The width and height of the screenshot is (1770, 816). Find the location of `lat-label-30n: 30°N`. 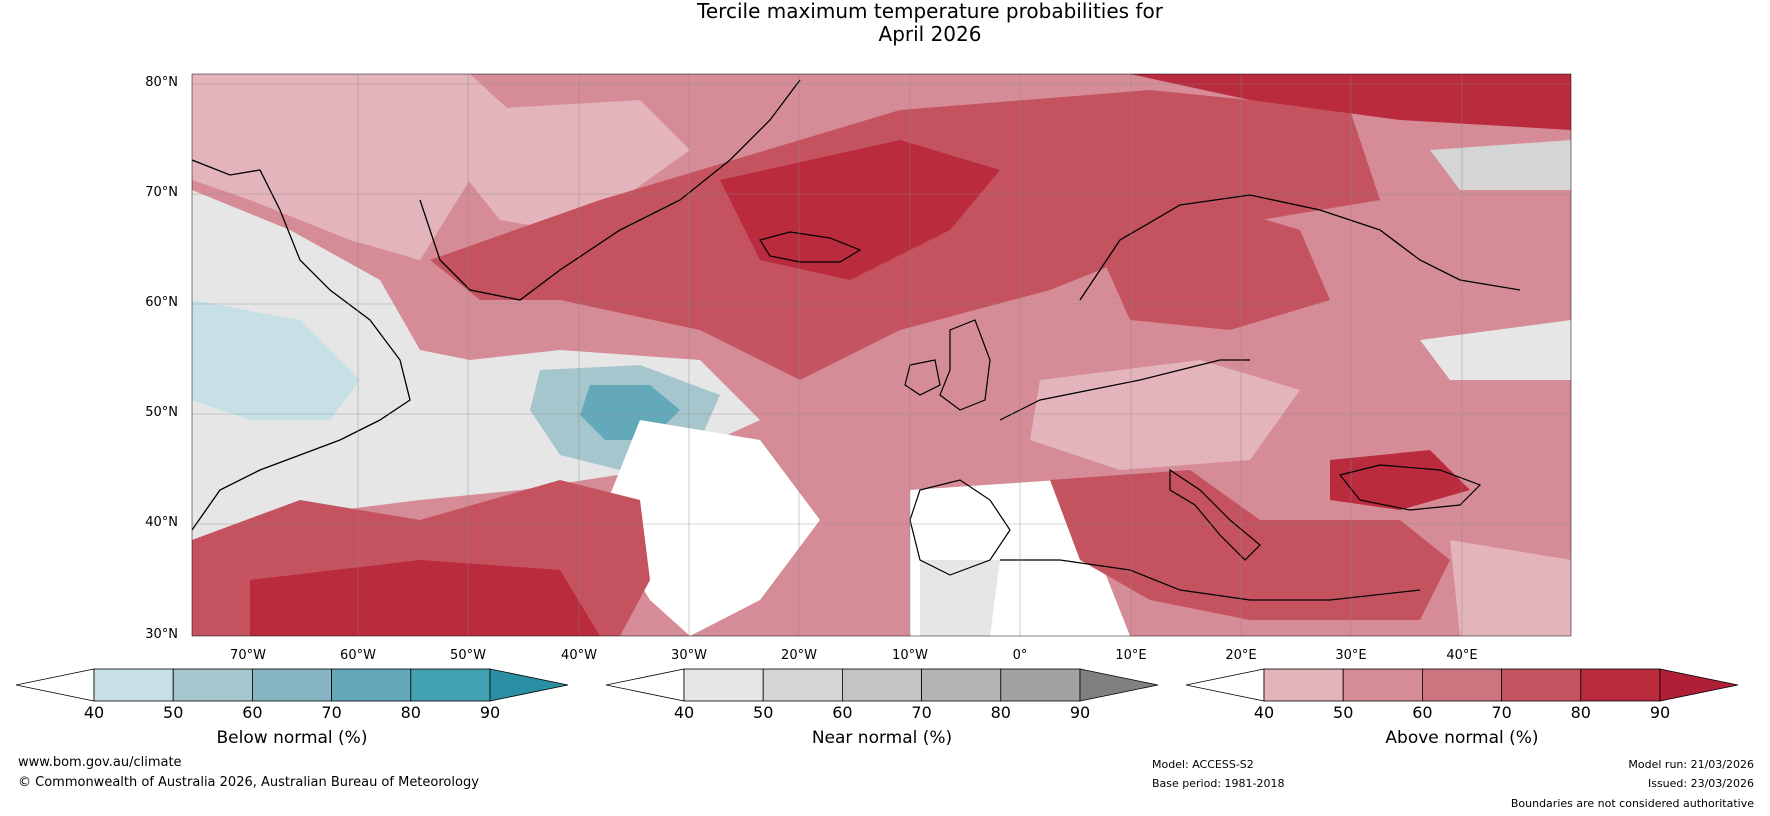

lat-label-30n: 30°N is located at coordinates (161, 634).